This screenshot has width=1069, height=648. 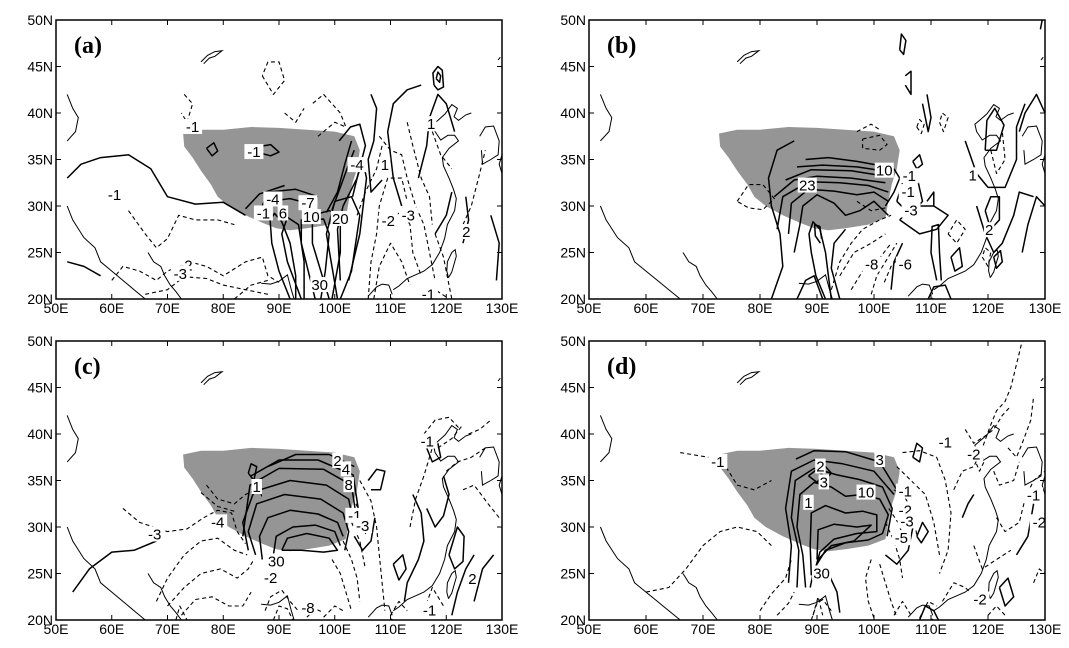 I want to click on y-tick-label: 35N, so click(x=573, y=160).